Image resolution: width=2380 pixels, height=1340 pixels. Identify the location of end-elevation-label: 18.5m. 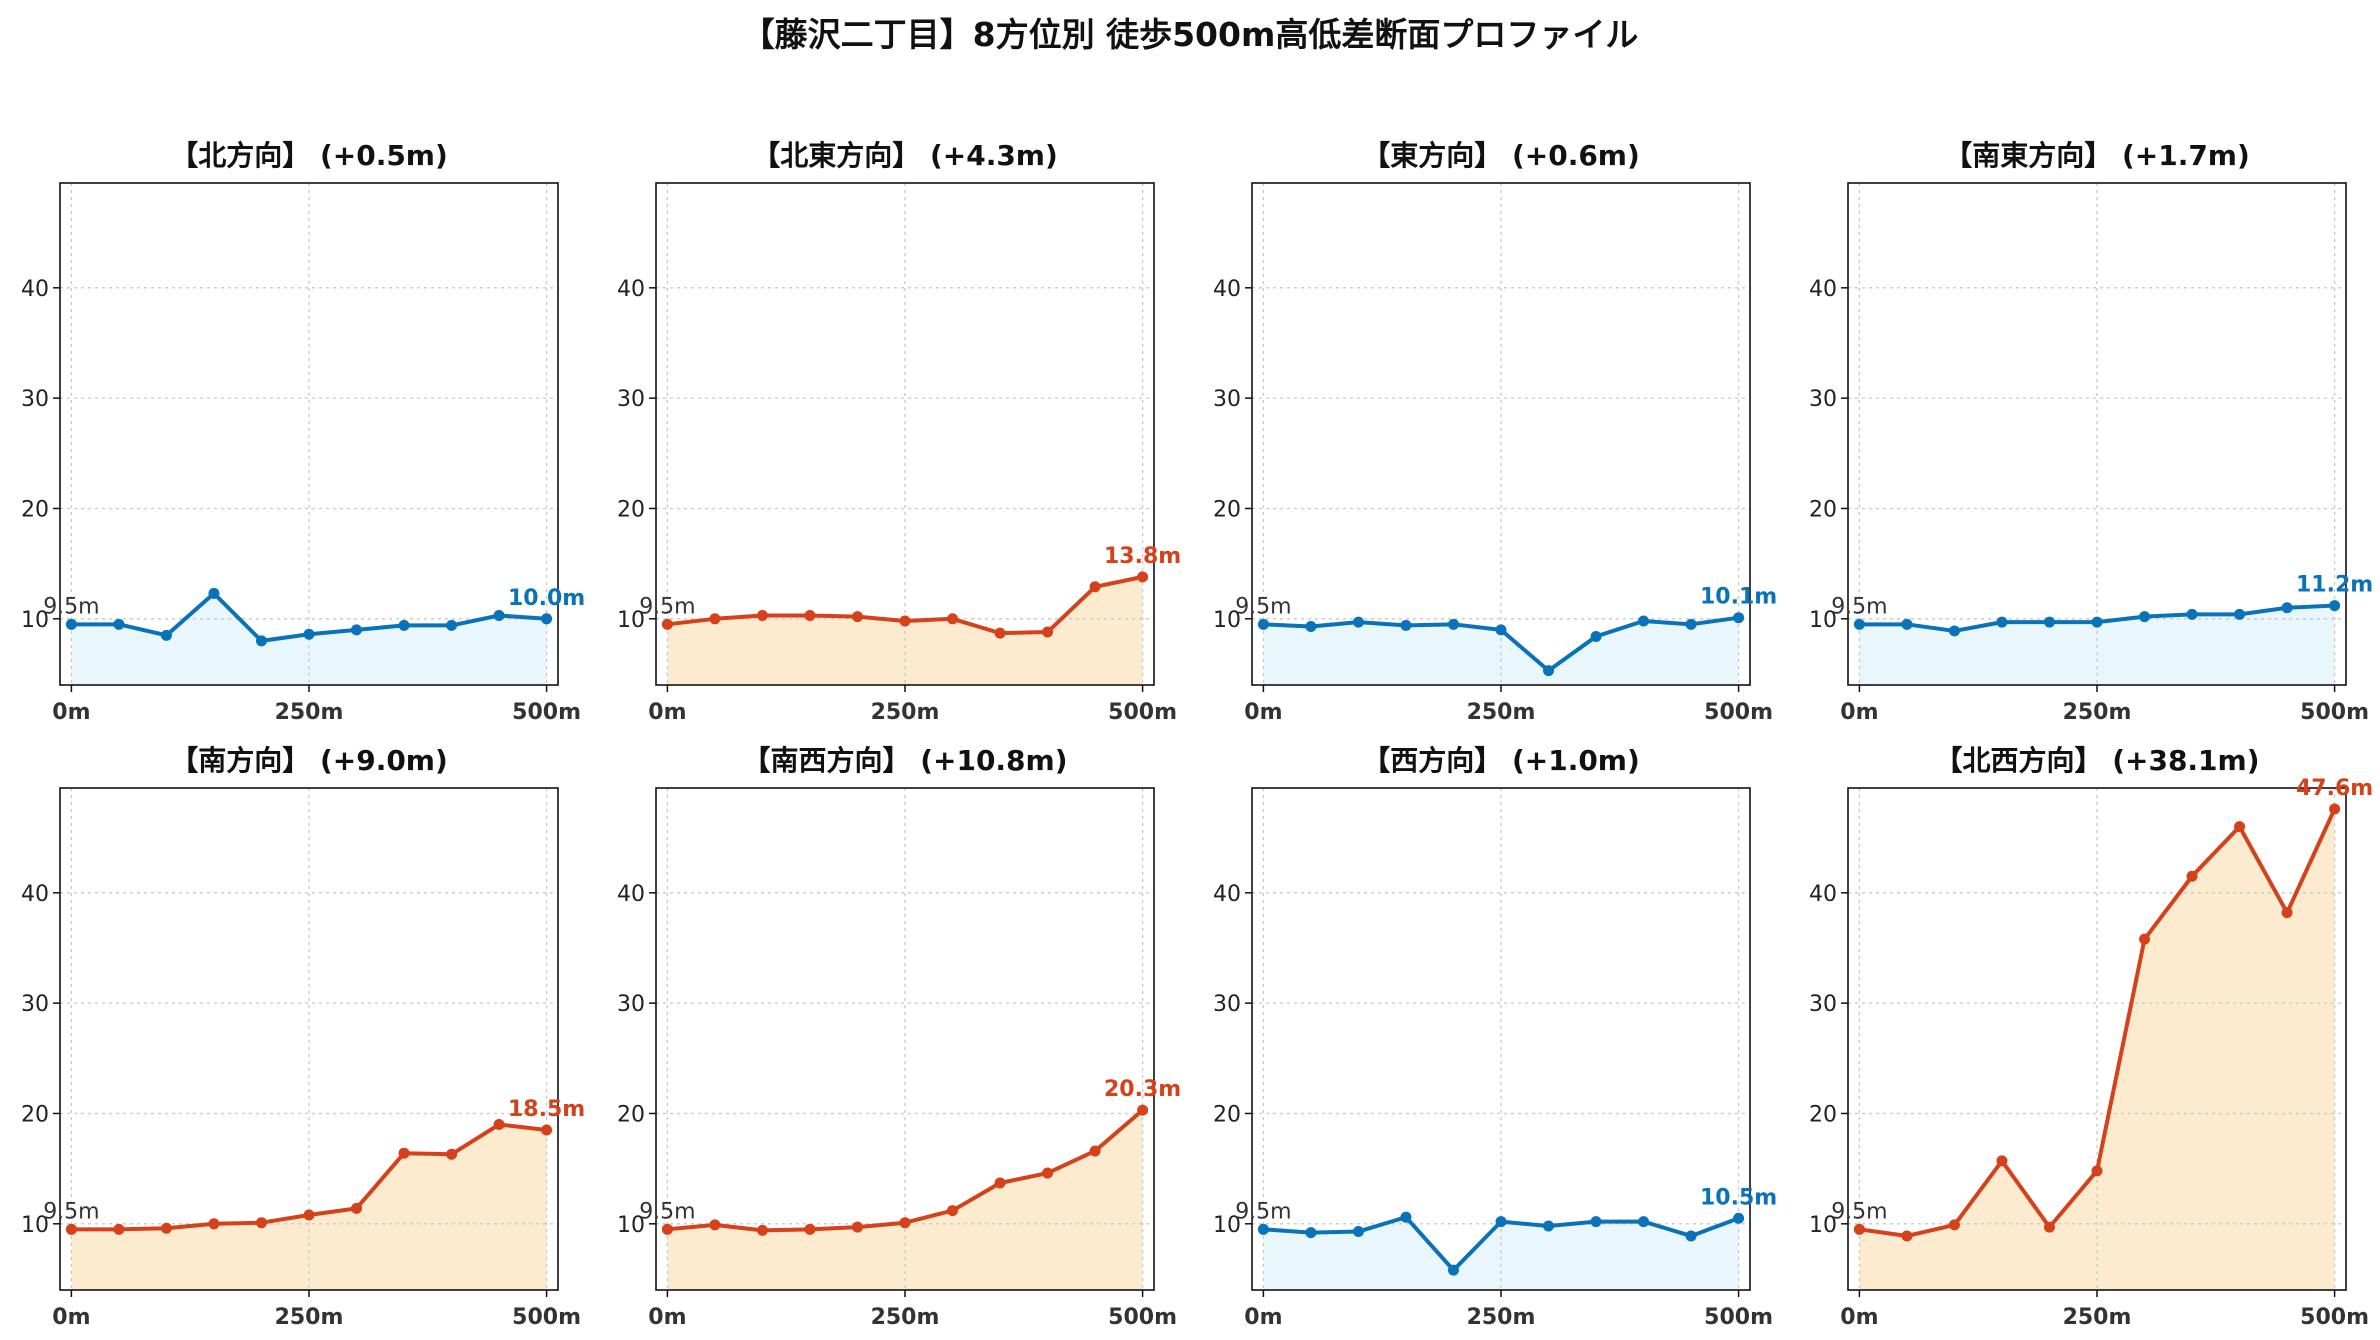
(546, 1109).